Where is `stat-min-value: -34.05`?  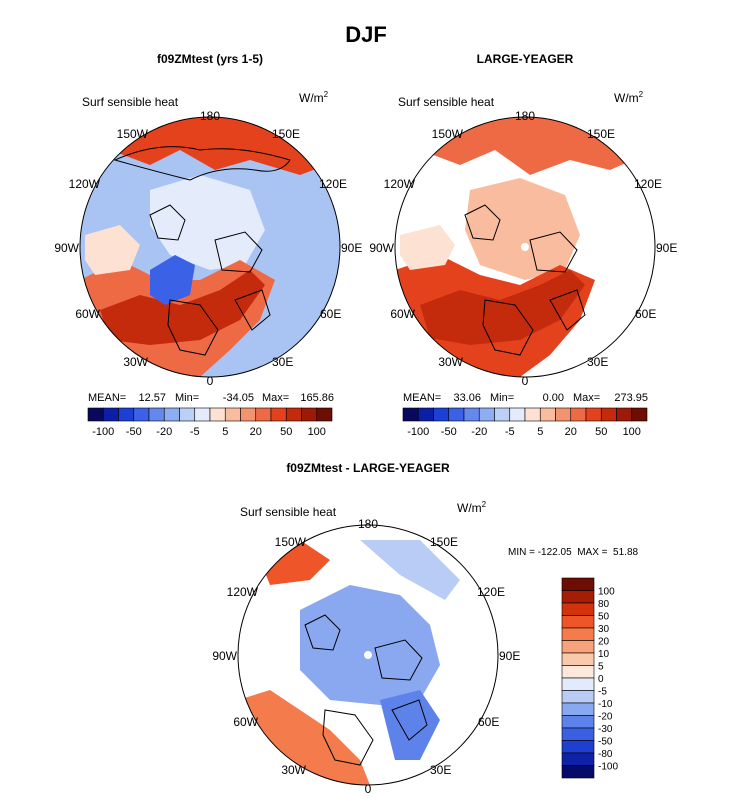
stat-min-value: -34.05 is located at coordinates (238, 398).